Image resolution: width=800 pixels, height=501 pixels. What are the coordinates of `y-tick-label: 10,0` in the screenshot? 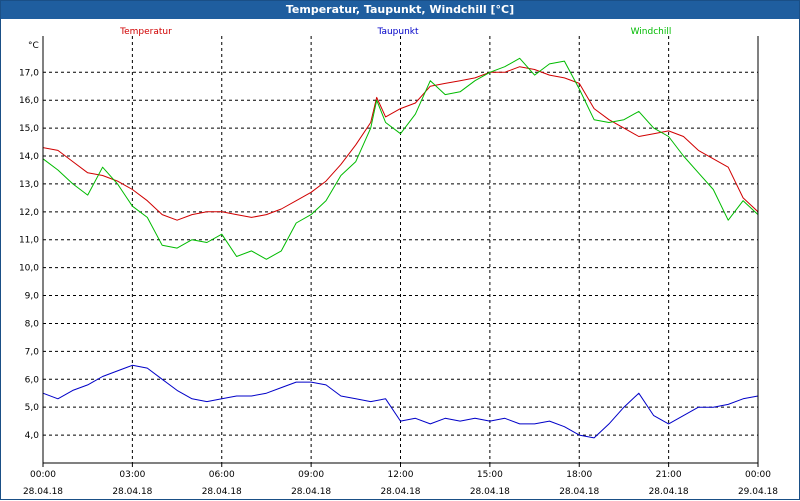 It's located at (29, 269).